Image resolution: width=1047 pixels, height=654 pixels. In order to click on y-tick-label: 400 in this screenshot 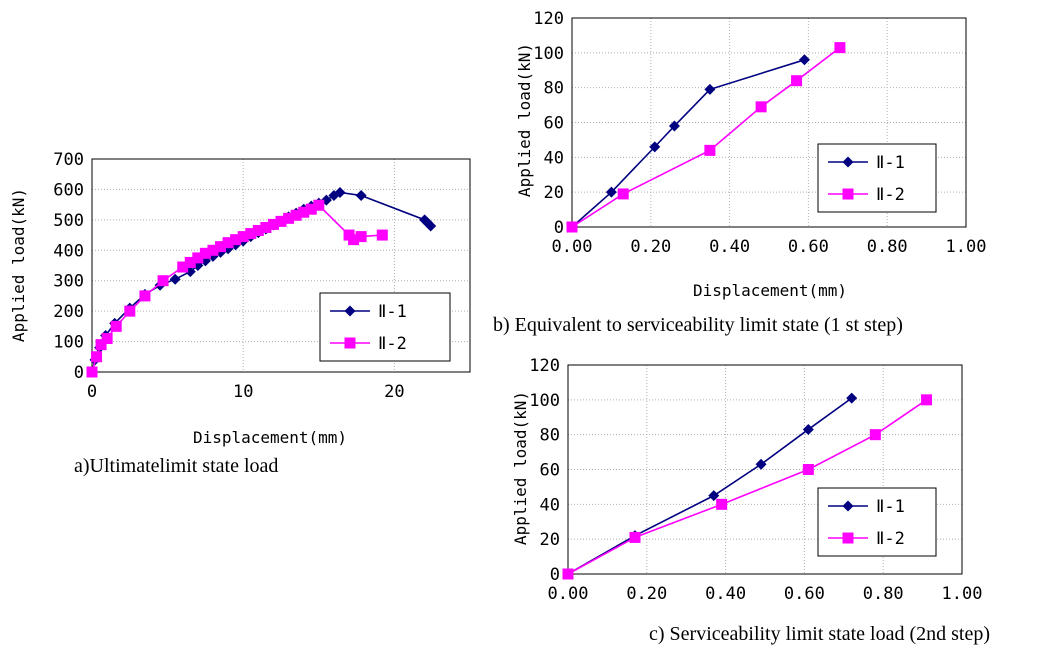, I will do `click(68, 251)`.